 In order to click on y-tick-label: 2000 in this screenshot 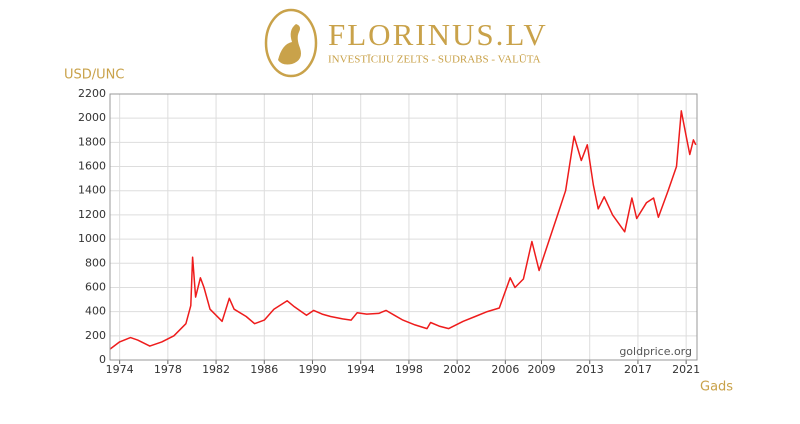, I will do `click(92, 117)`.